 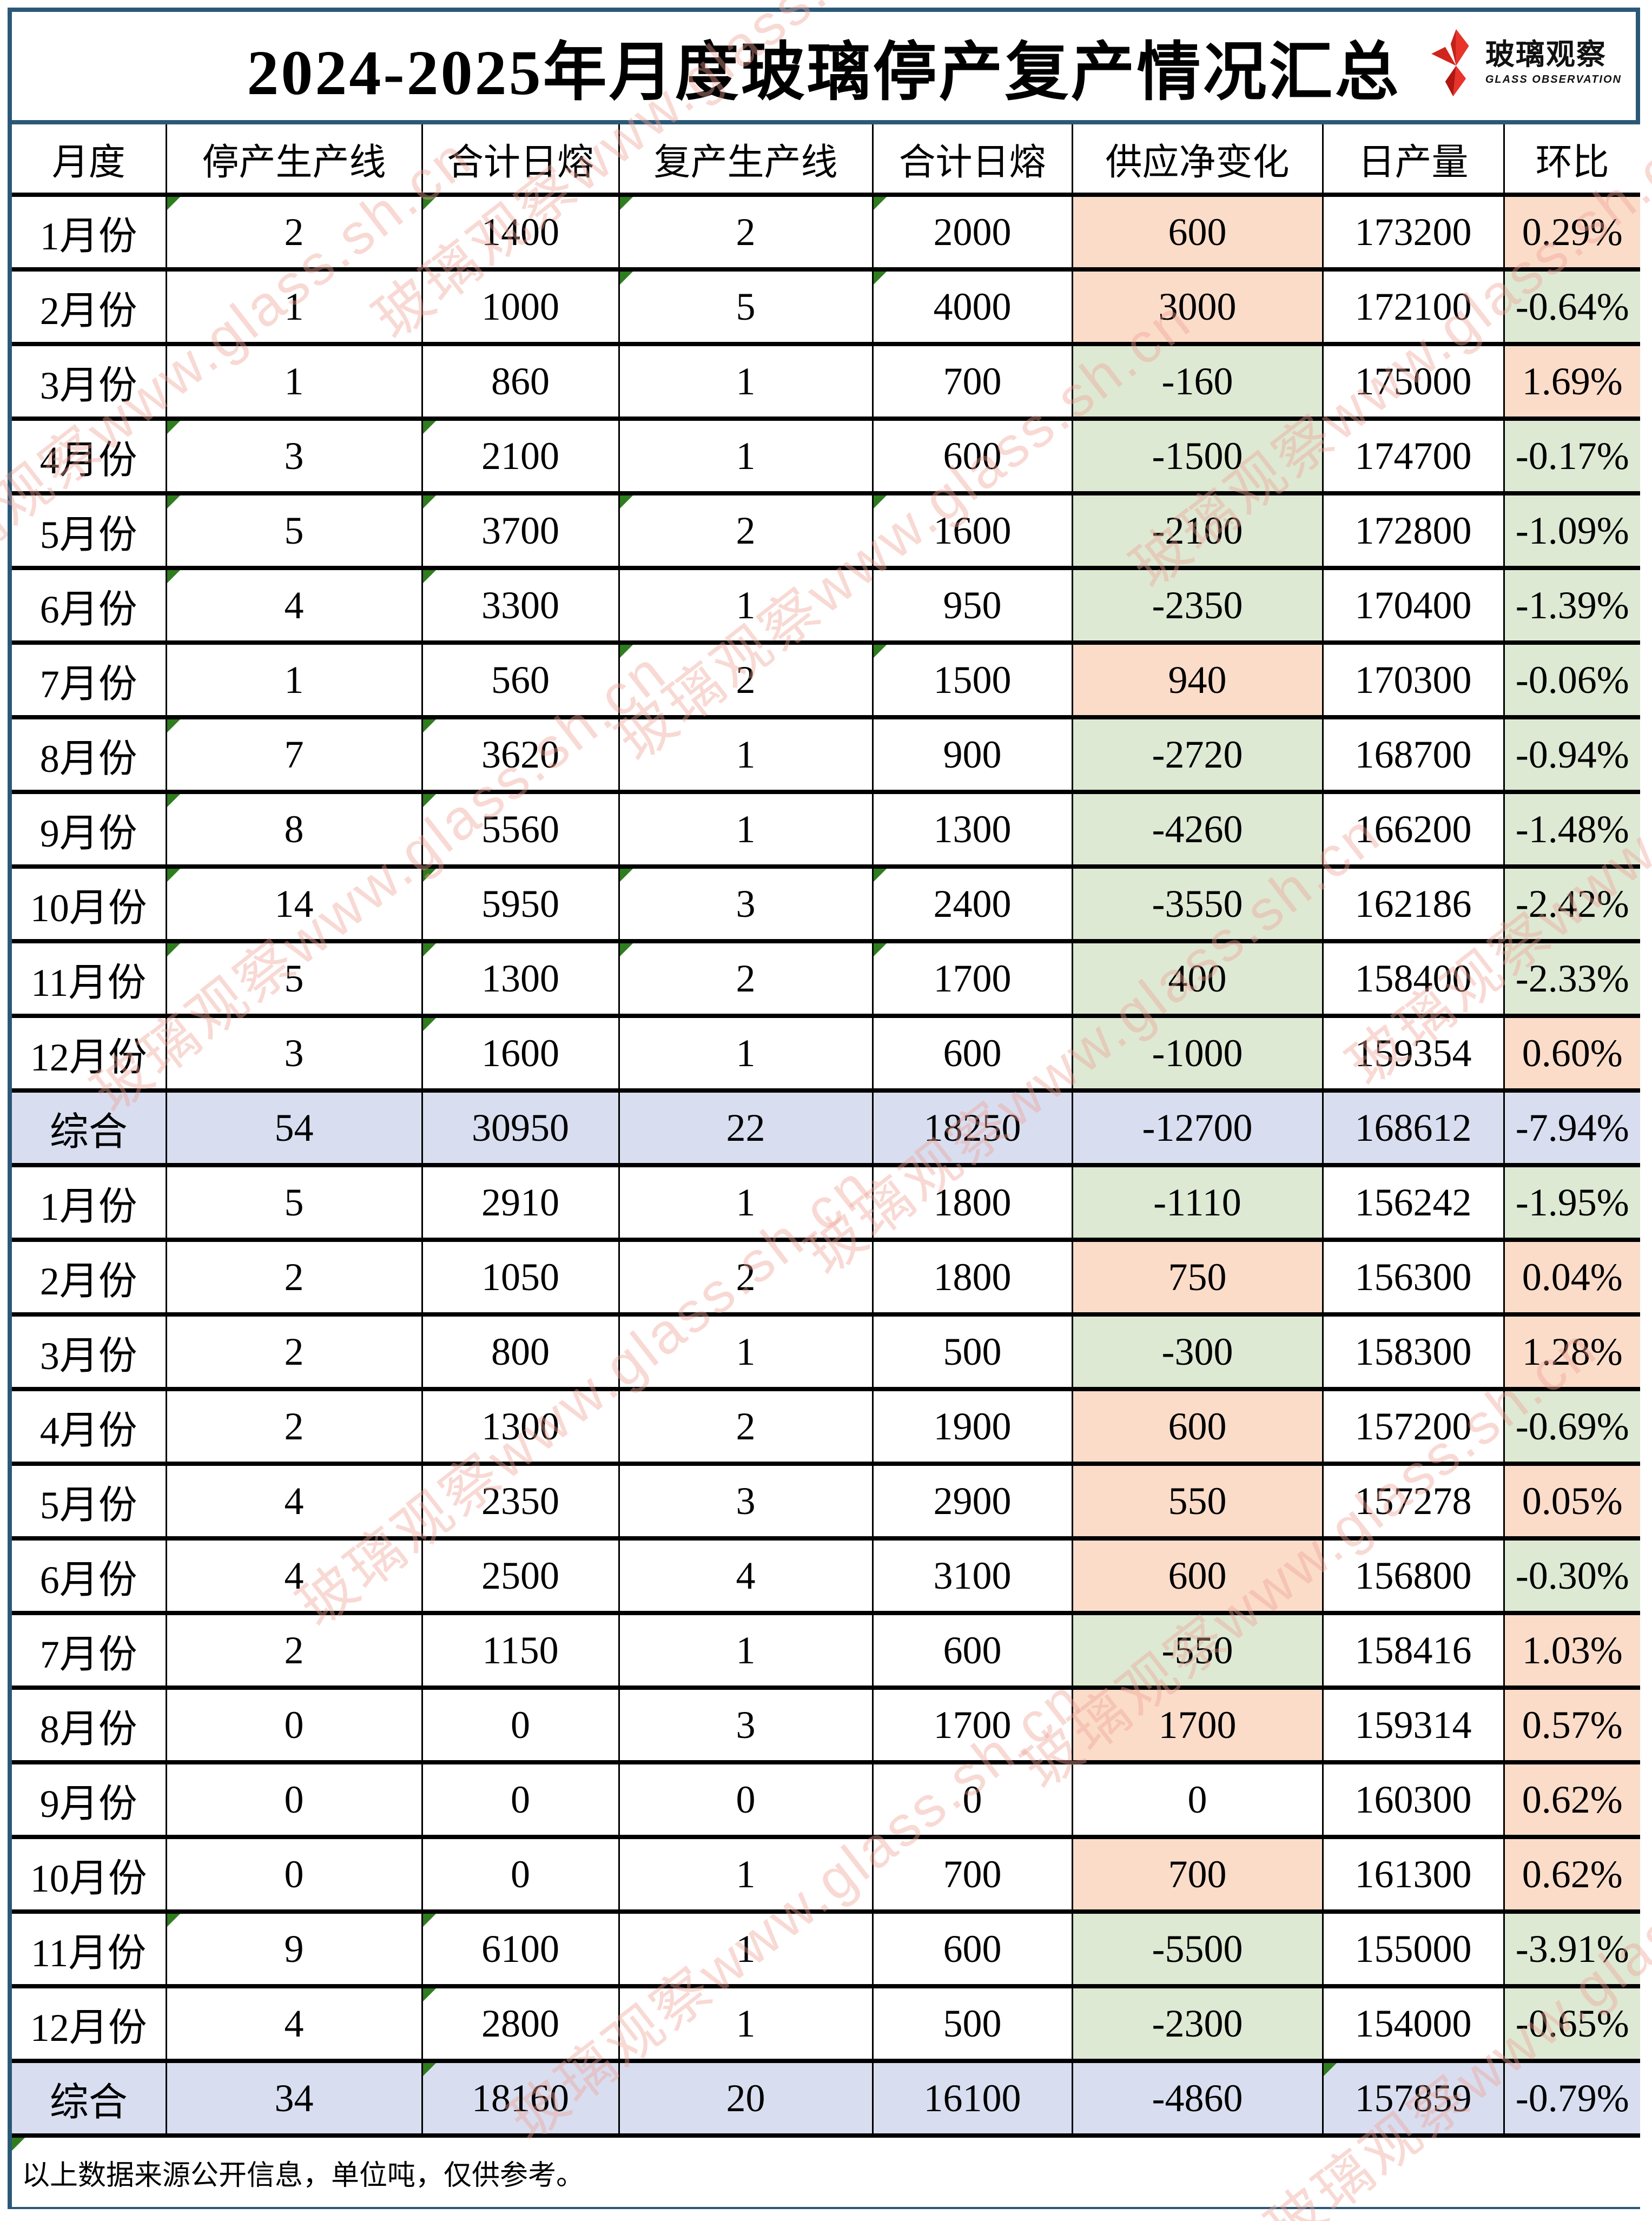 I want to click on table-row: 2月份 2 1050 2 1800 750 156300 0.04%, so click(x=826, y=1277).